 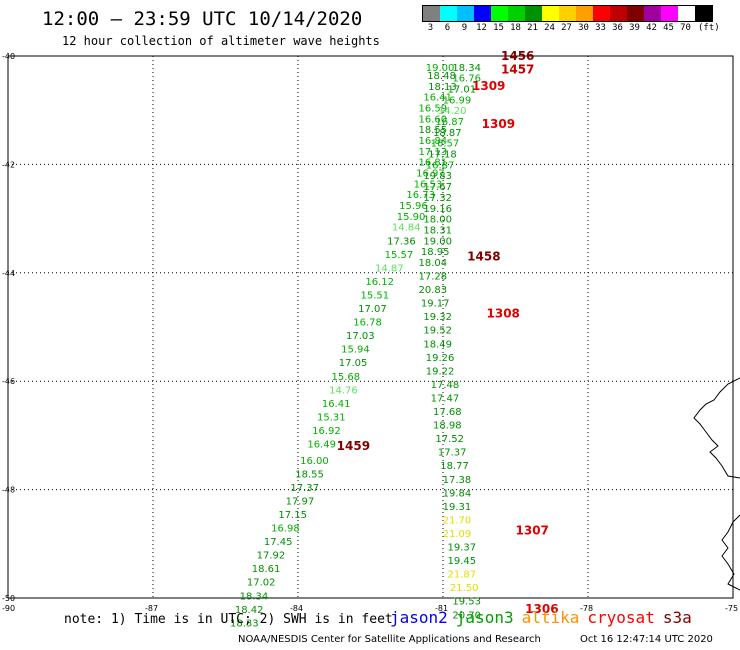 I want to click on wave-height-value: 18.77, so click(x=454, y=466).